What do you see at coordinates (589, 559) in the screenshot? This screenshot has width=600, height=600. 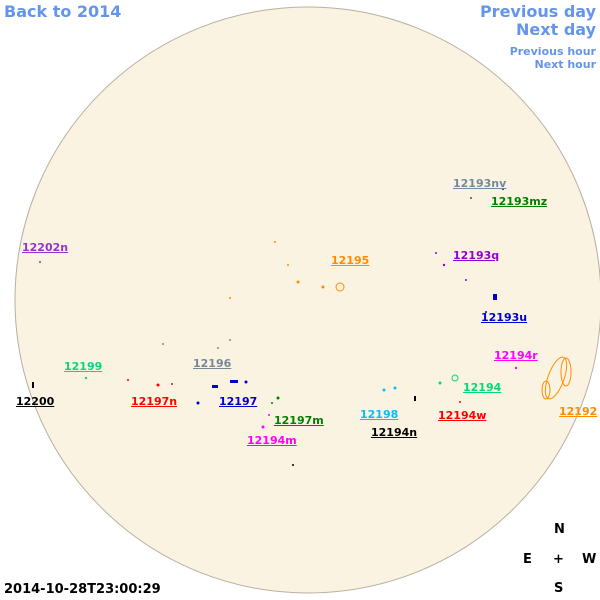 I see `compass-west: W` at bounding box center [589, 559].